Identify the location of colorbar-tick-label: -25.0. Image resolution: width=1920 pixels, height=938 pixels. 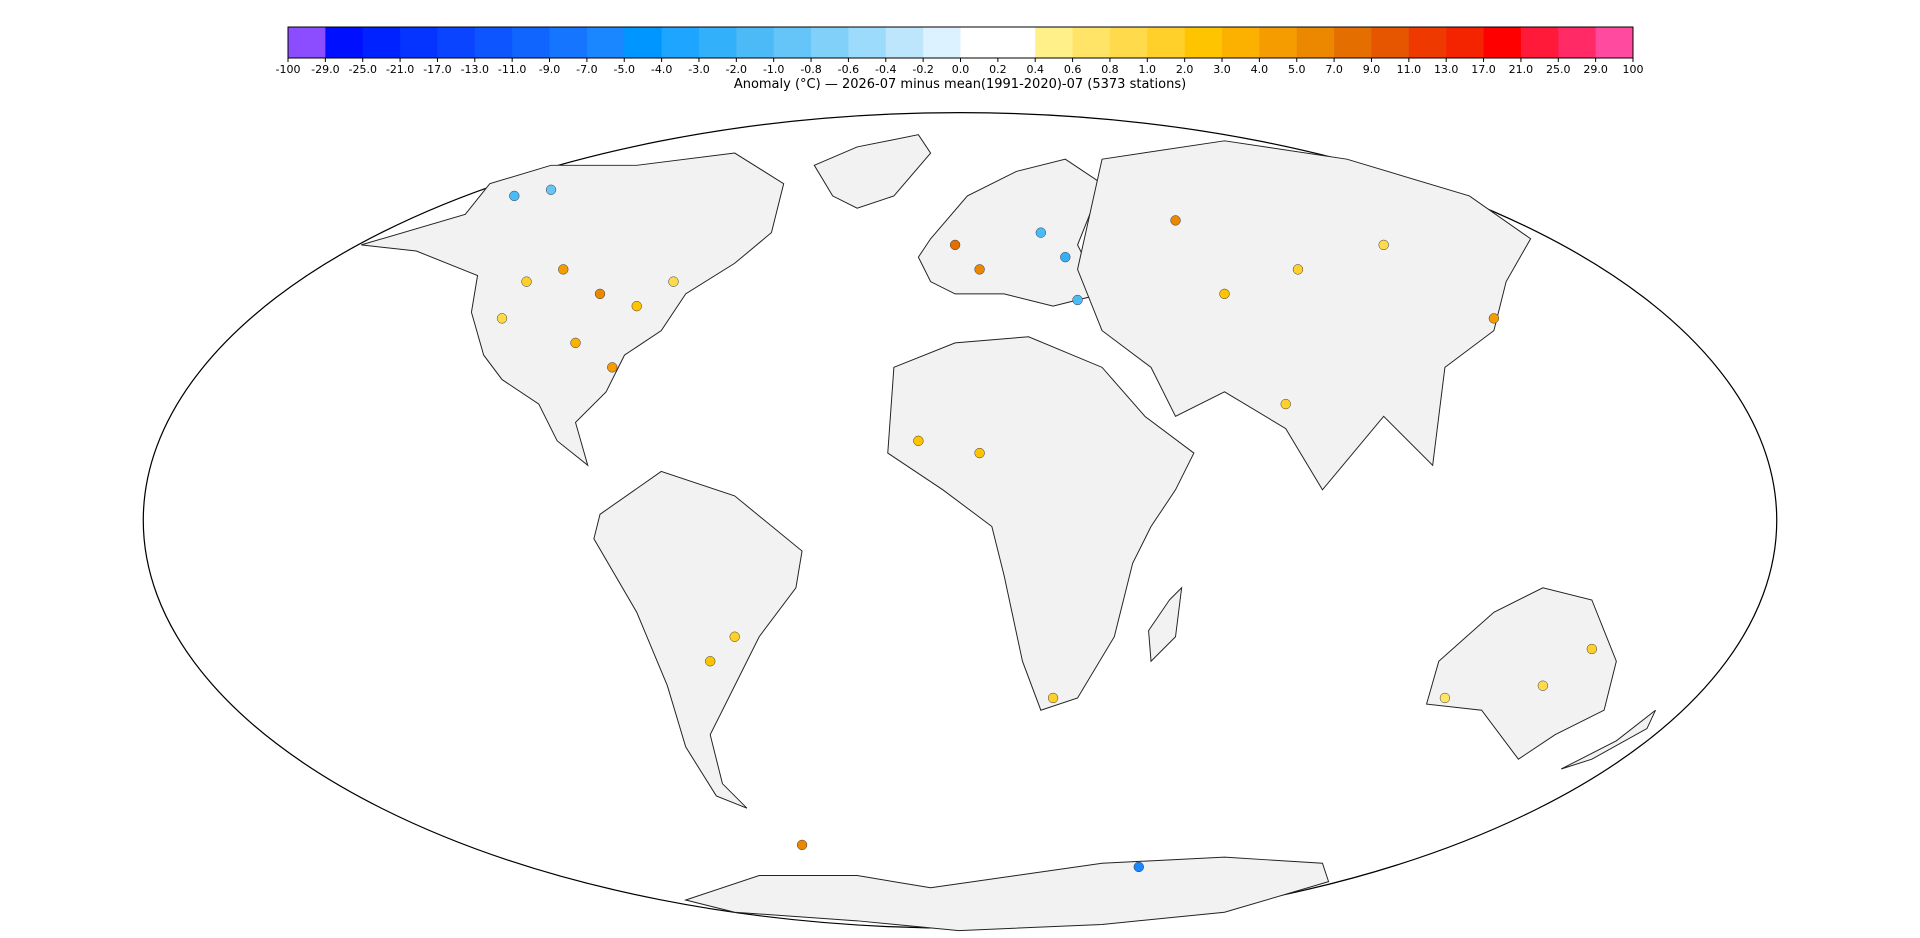
(362, 69).